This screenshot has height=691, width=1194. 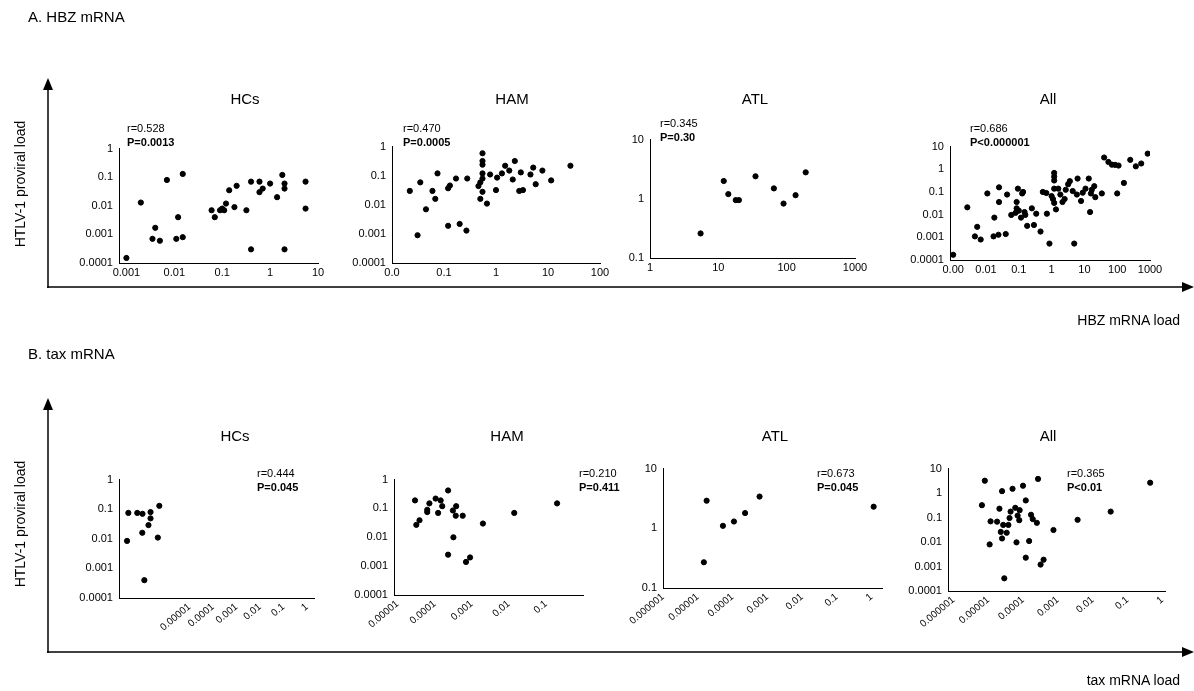 What do you see at coordinates (76, 16) in the screenshot?
I see `chart-subtitle: A. HBZ mRNA` at bounding box center [76, 16].